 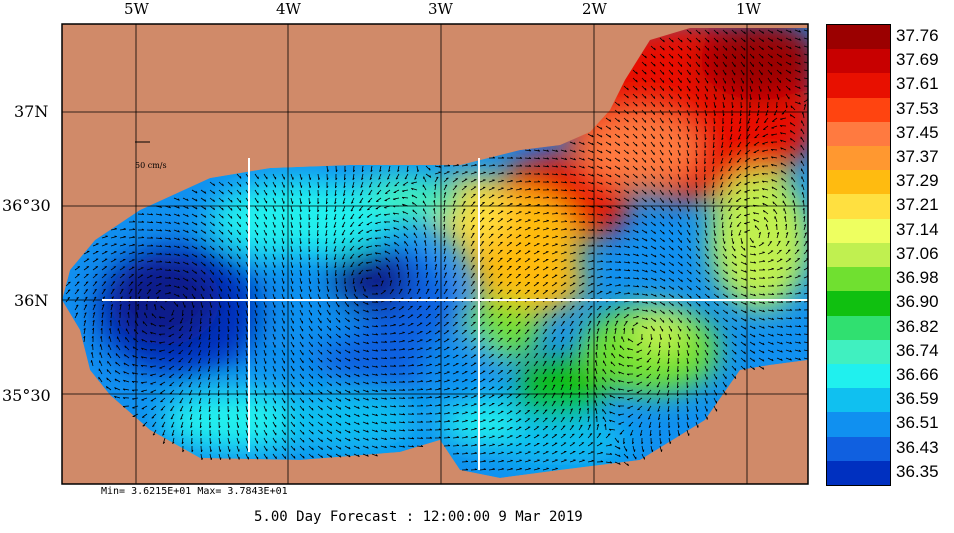 What do you see at coordinates (288, 9) in the screenshot?
I see `lon-label-4w: 4W` at bounding box center [288, 9].